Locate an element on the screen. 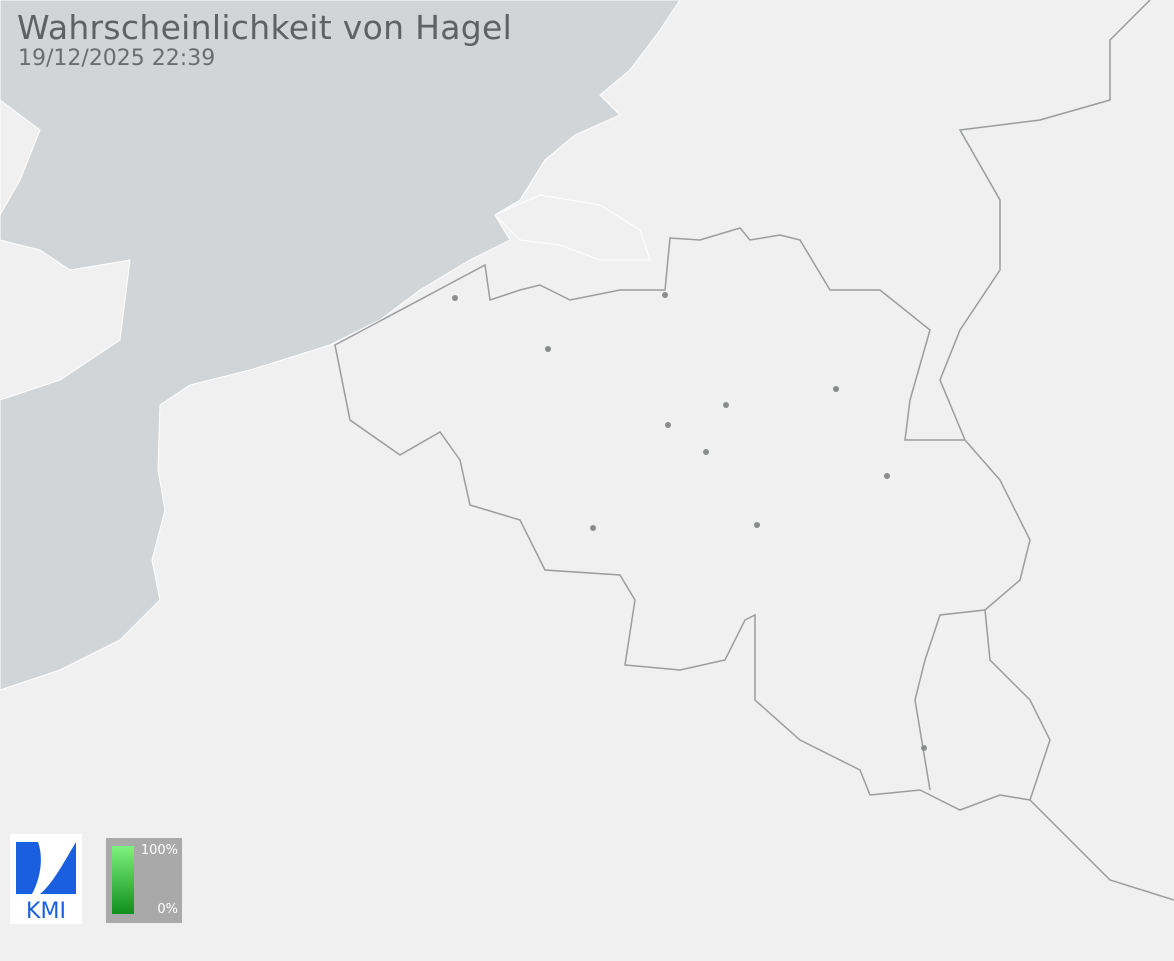 The height and width of the screenshot is (961, 1174). kmi-logo-icon: KMI is located at coordinates (46, 883).